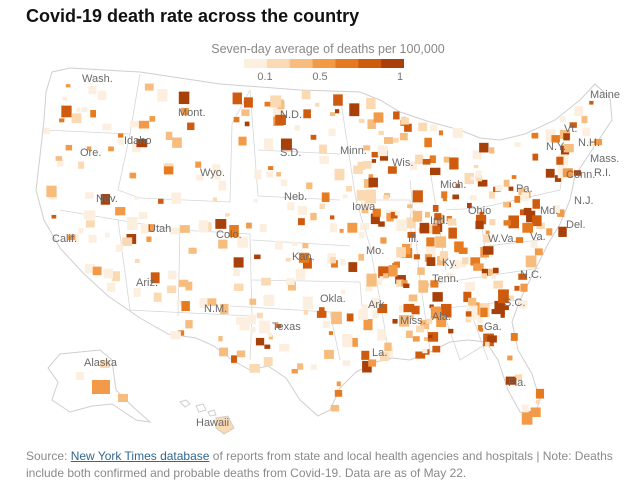 The height and width of the screenshot is (497, 638). What do you see at coordinates (379, 353) in the screenshot?
I see `state-label: La.` at bounding box center [379, 353].